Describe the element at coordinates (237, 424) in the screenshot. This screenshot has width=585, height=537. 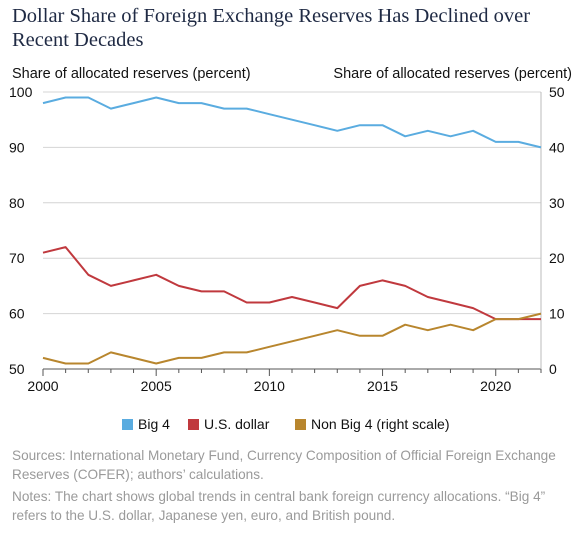
I see `legend-label-u-s-dollar: U.S. dollar` at that location.